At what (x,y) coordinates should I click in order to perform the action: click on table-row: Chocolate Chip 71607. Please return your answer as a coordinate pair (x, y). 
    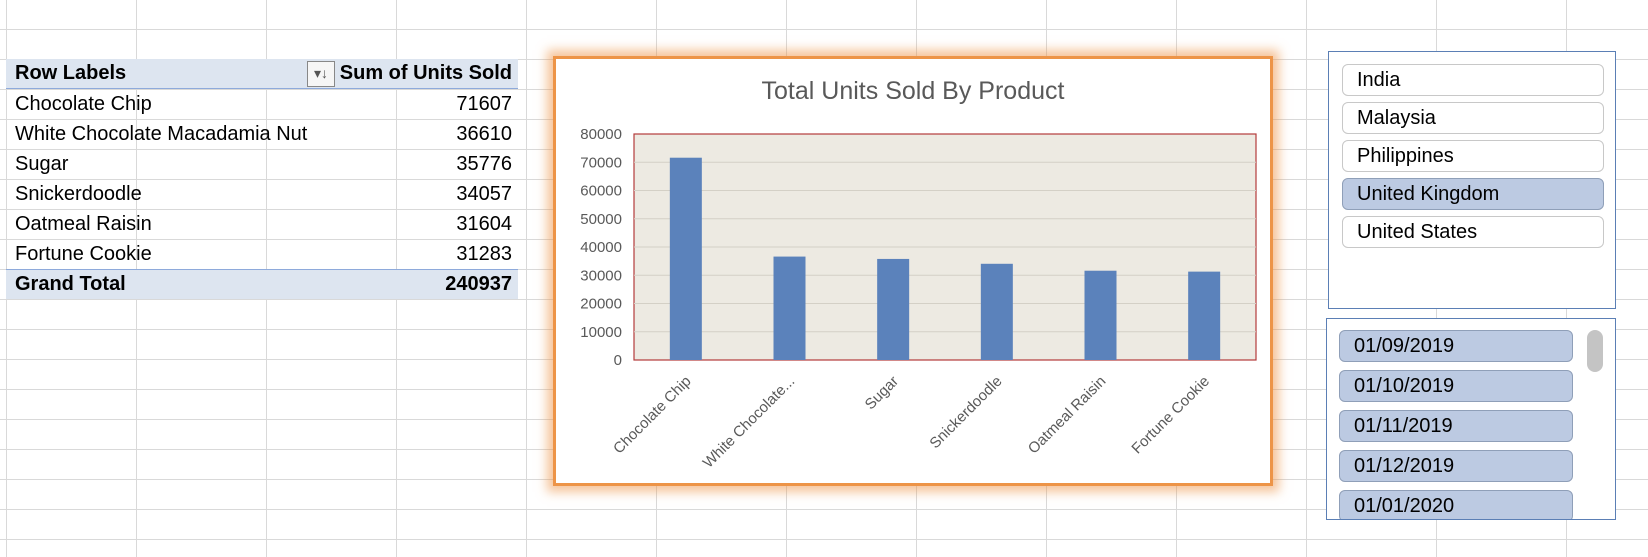
    Looking at the image, I should click on (262, 104).